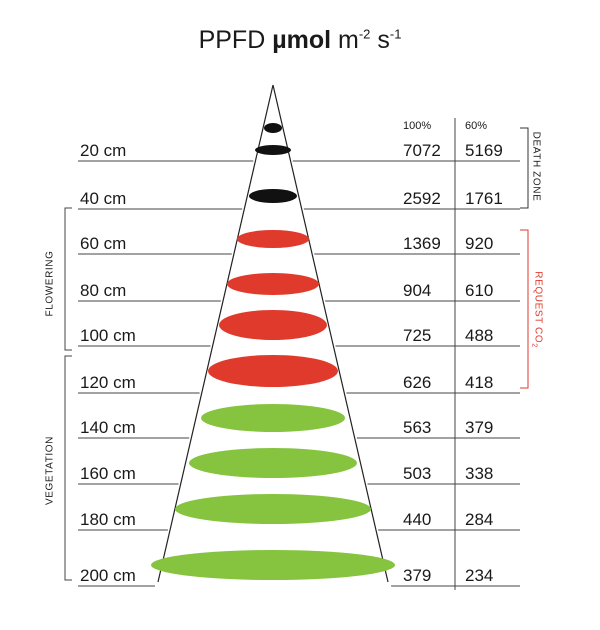  I want to click on distance-label: 120 cm, so click(108, 382).